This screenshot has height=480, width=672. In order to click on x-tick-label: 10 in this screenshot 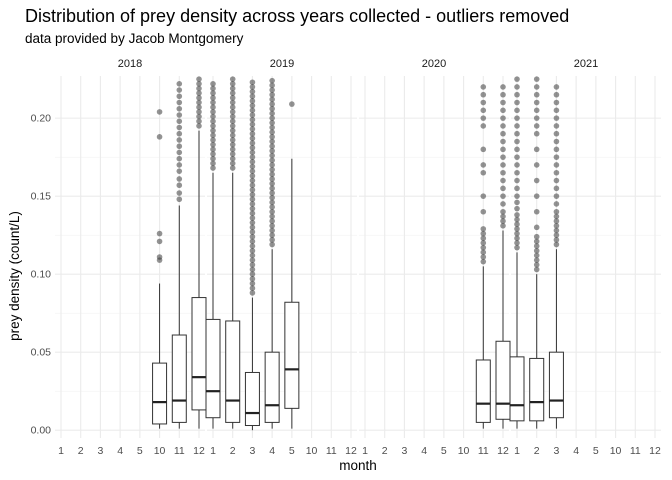, I will do `click(464, 451)`.